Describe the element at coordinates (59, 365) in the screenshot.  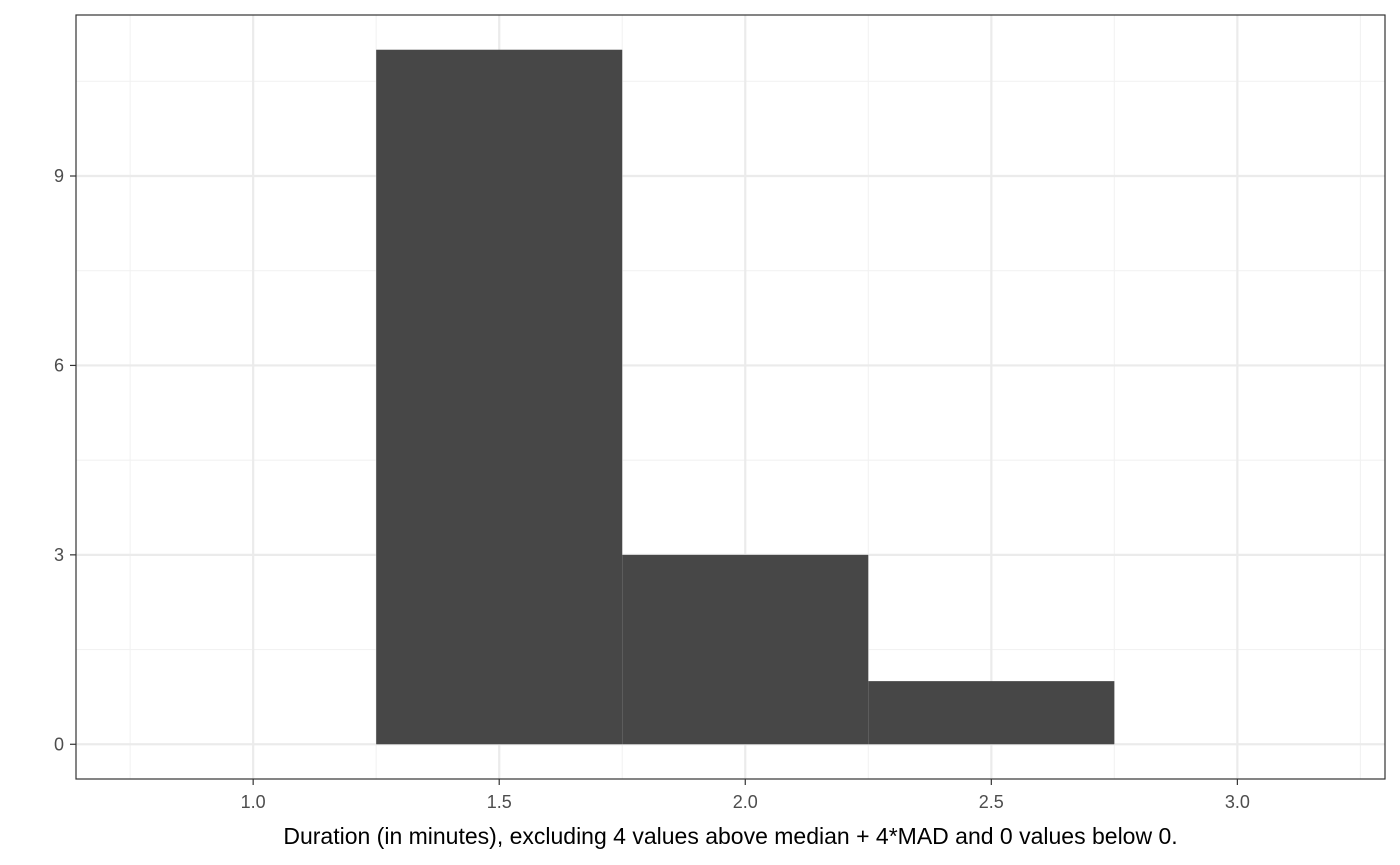
I see `y-tick-label: 6` at that location.